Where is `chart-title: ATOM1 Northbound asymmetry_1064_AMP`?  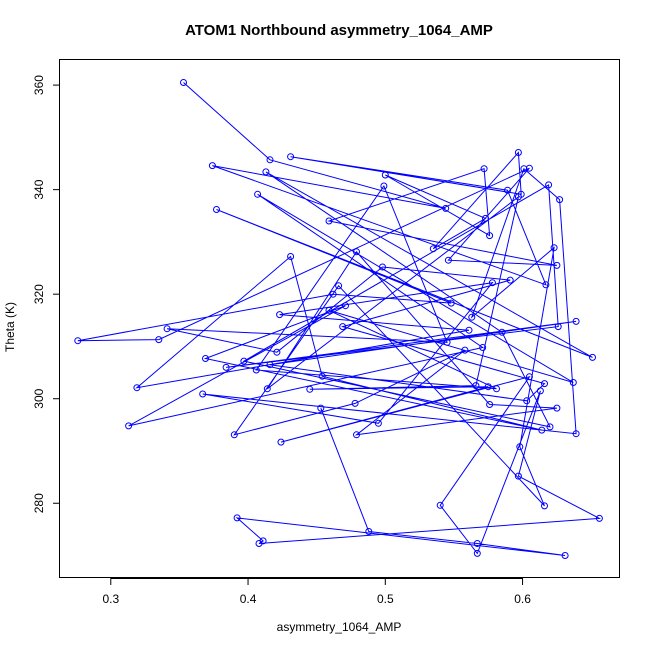
chart-title: ATOM1 Northbound asymmetry_1064_AMP is located at coordinates (339, 30).